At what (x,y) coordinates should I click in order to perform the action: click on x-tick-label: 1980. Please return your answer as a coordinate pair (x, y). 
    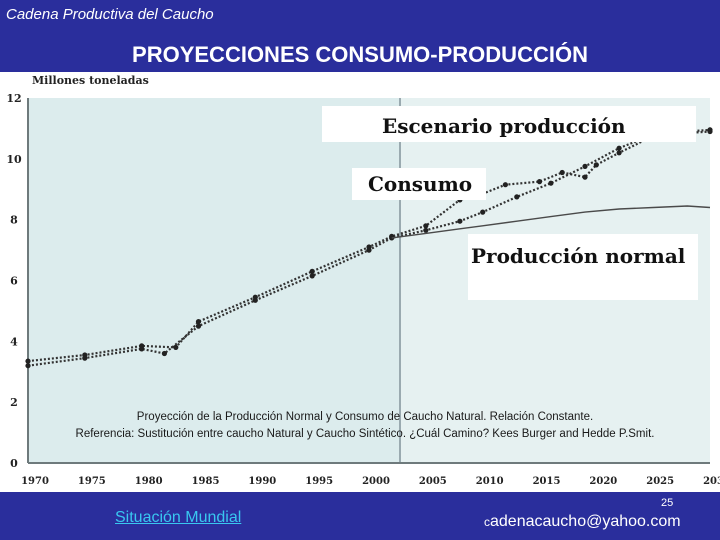
    Looking at the image, I should click on (149, 481).